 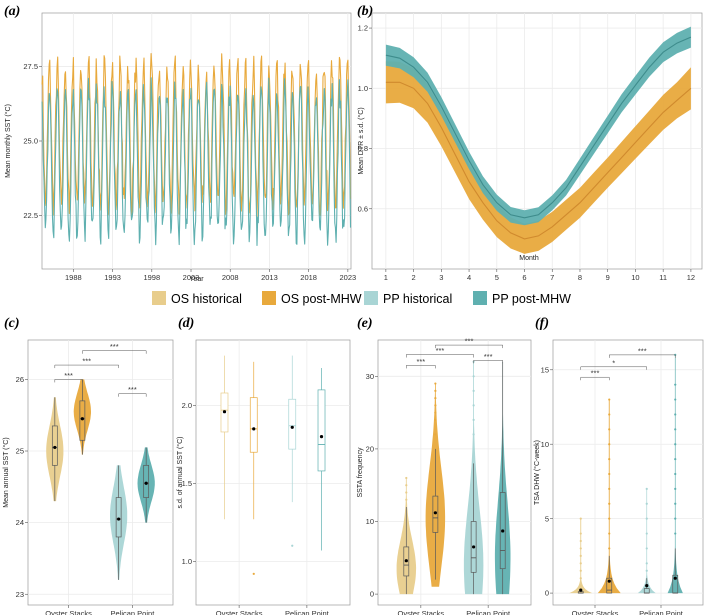 I want to click on y-axis-label: Mean DTR ± s.d. (°C), so click(x=361, y=140).